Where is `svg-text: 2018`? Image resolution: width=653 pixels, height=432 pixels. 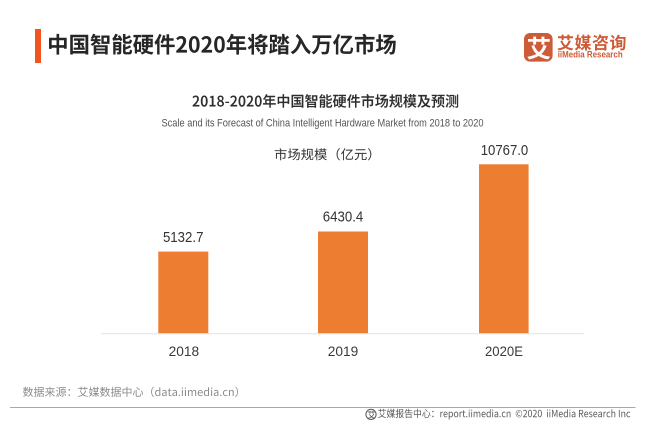 svg-text: 2018 is located at coordinates (184, 351).